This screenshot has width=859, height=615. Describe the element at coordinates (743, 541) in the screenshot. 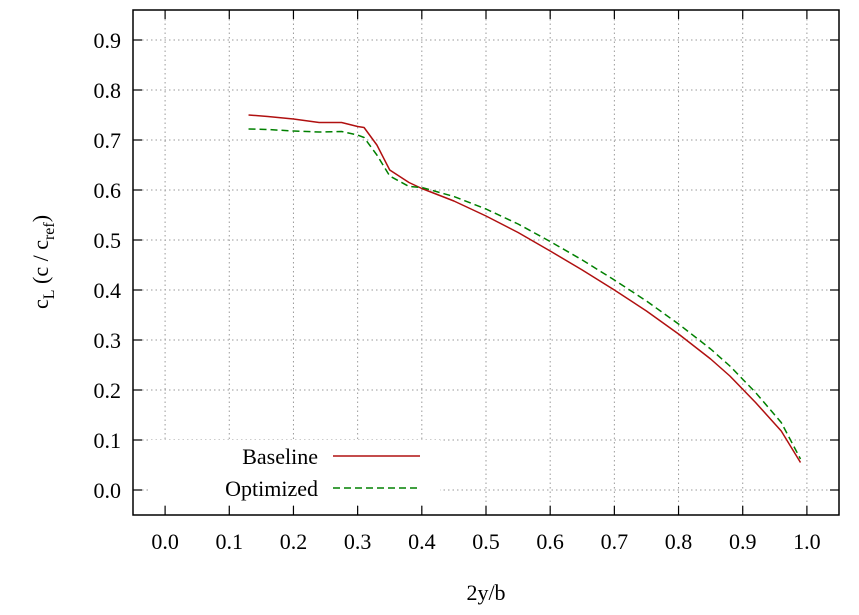

I see `tick-label-x-0-9: 0.9` at that location.